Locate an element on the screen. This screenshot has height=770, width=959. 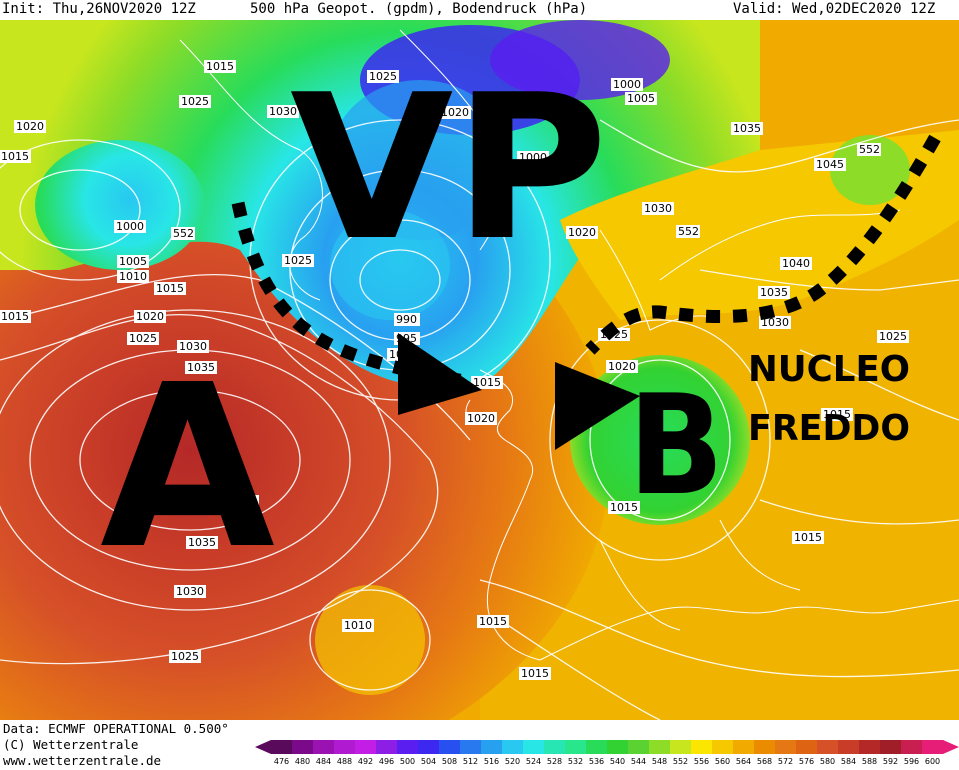
scale-label: 588 is located at coordinates (869, 761).